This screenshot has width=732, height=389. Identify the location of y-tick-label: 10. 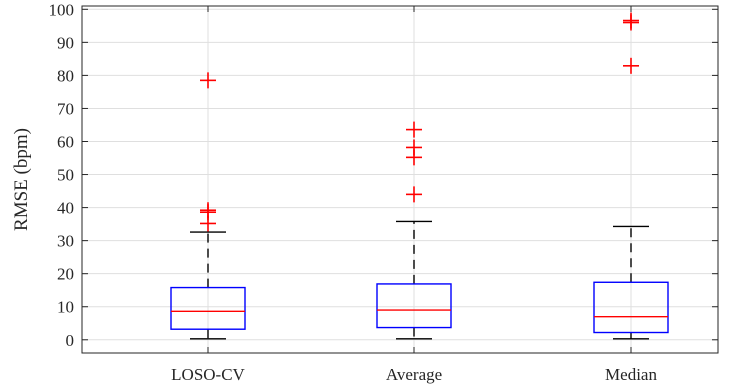
(65, 307).